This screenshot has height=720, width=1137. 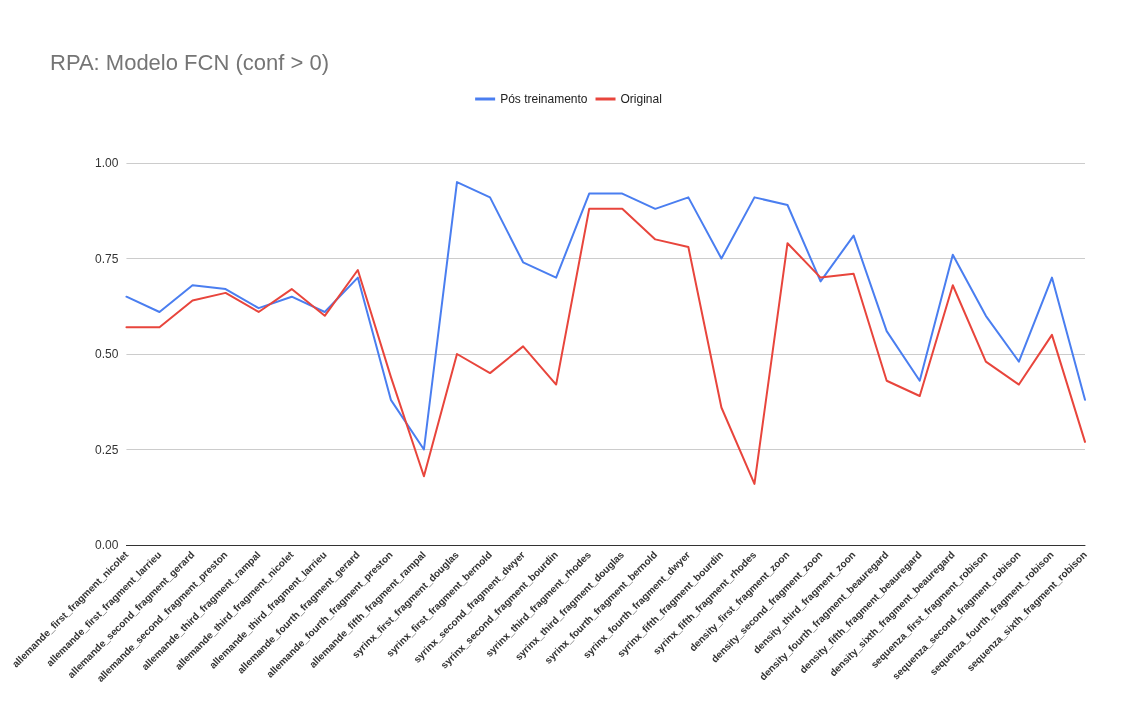 What do you see at coordinates (107, 545) in the screenshot?
I see `y-tick-label: 0.00` at bounding box center [107, 545].